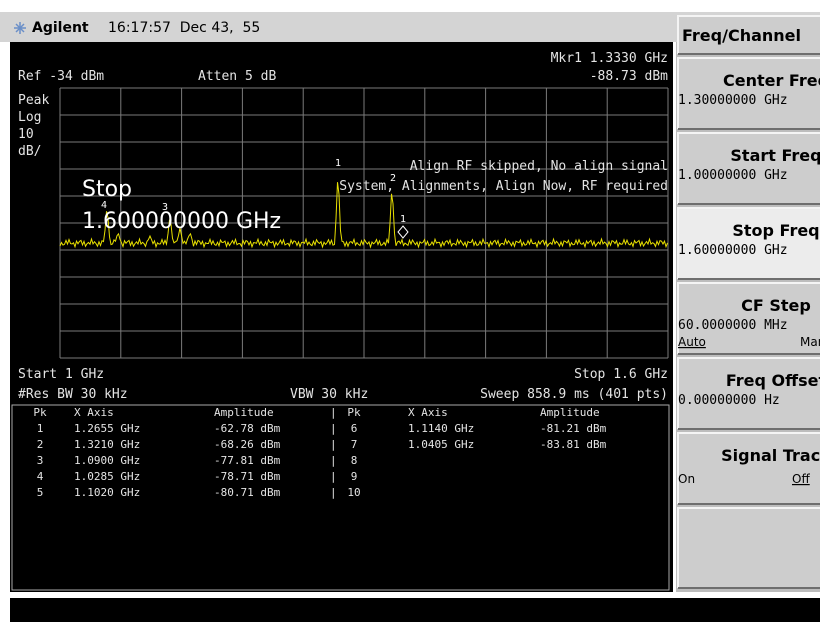 The image size is (820, 622). Describe the element at coordinates (770, 455) in the screenshot. I see `softkey-label: Signal Track` at that location.